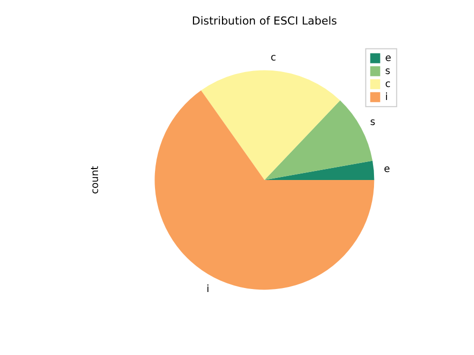 The height and width of the screenshot is (355, 474). What do you see at coordinates (387, 170) in the screenshot?
I see `slice-label: e` at bounding box center [387, 170].